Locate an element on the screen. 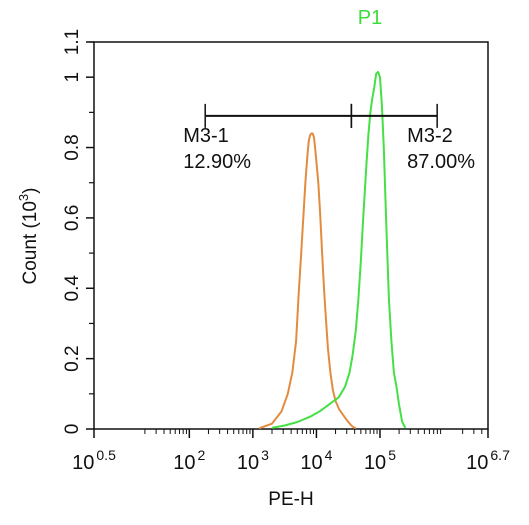 The image size is (529, 525). y-tick-label: 0 is located at coordinates (72, 429).